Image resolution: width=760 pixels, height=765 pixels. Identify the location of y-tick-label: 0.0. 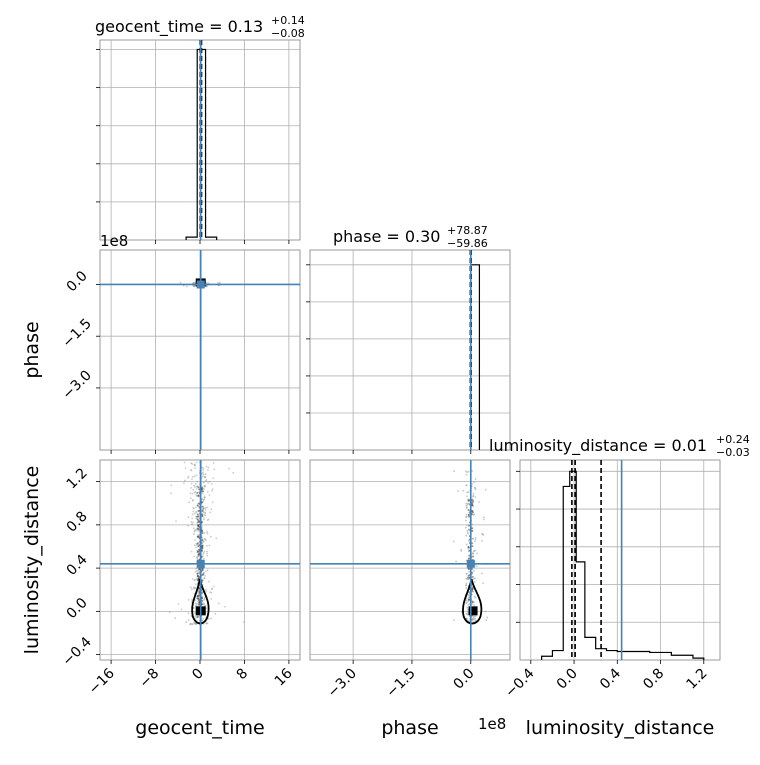
(77, 281).